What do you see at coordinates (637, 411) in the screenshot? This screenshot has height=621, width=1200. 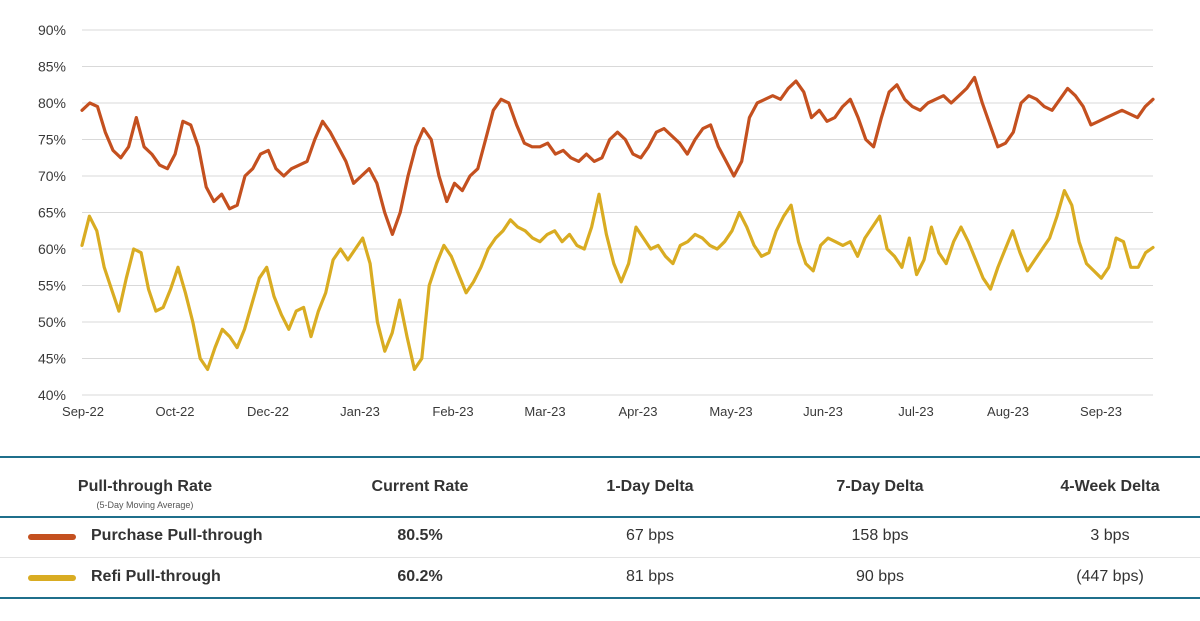 I see `x-tick-label: Apr-23` at bounding box center [637, 411].